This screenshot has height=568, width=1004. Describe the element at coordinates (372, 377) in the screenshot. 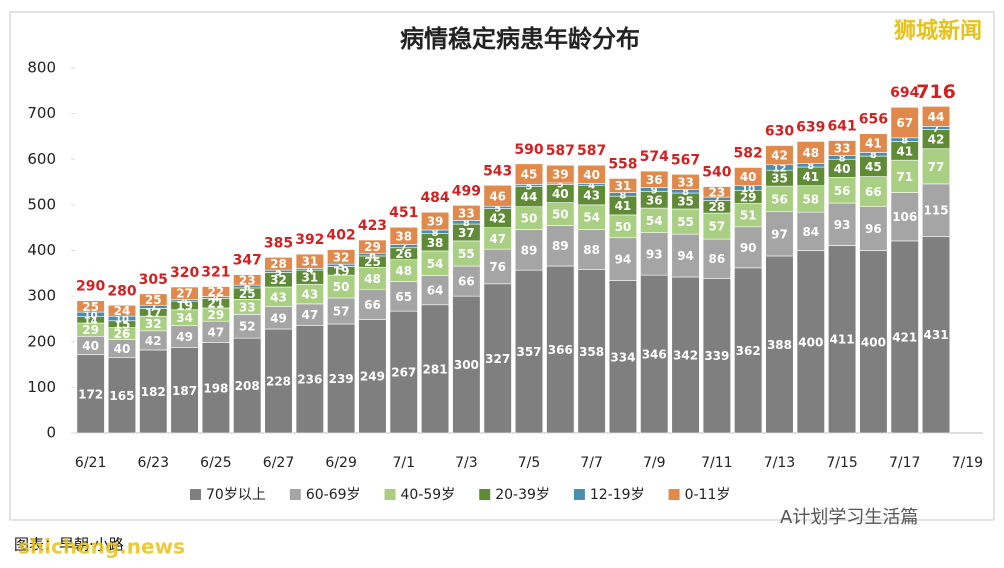

I see `data-label: 249` at that location.